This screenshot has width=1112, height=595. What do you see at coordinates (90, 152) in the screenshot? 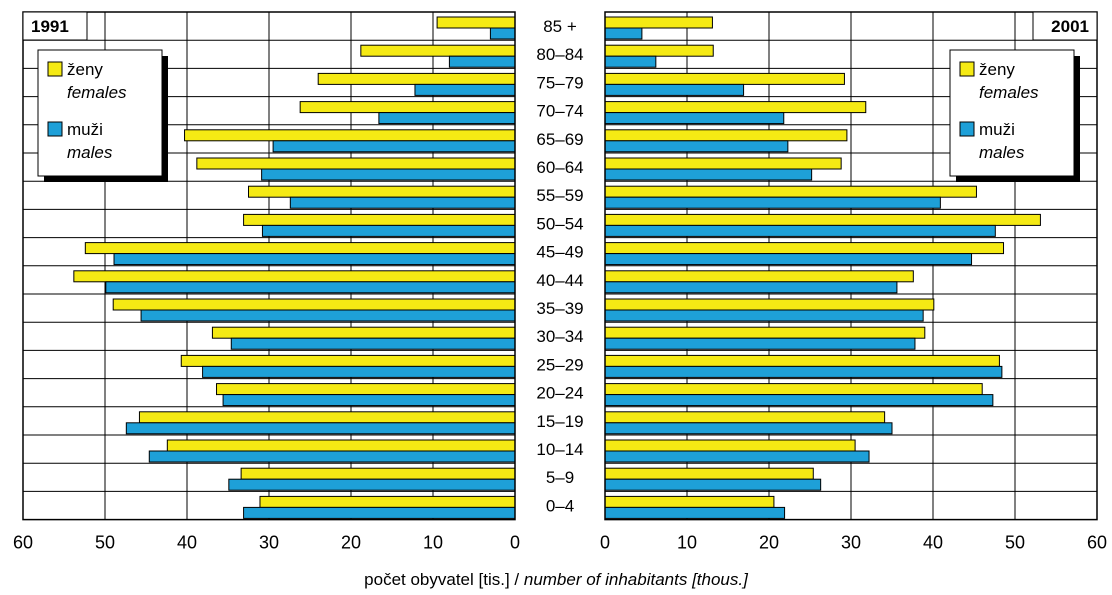
I see `legend-label-males-en-left: males` at bounding box center [90, 152].